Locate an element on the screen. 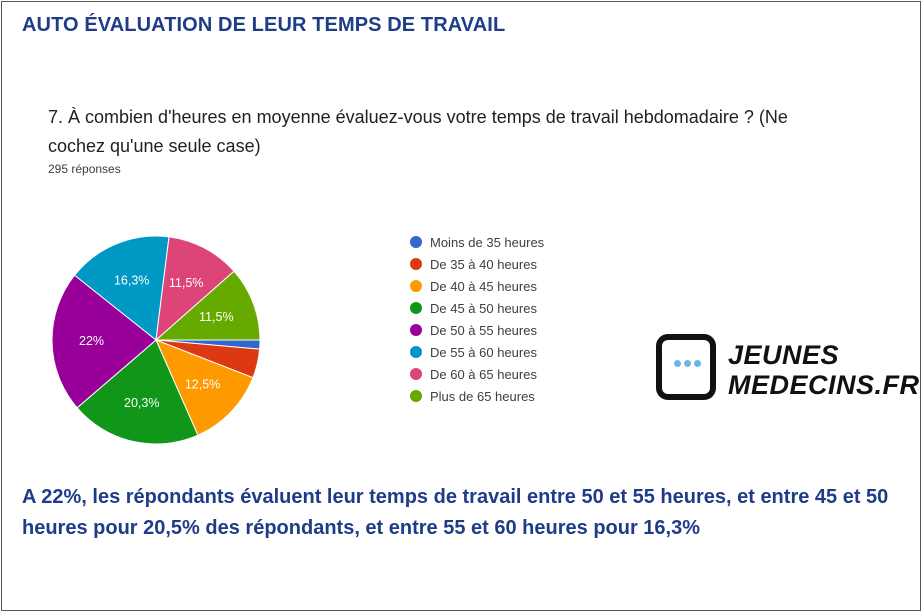 The height and width of the screenshot is (614, 924). logo-line-2: MEDECINS.FR is located at coordinates (824, 385).